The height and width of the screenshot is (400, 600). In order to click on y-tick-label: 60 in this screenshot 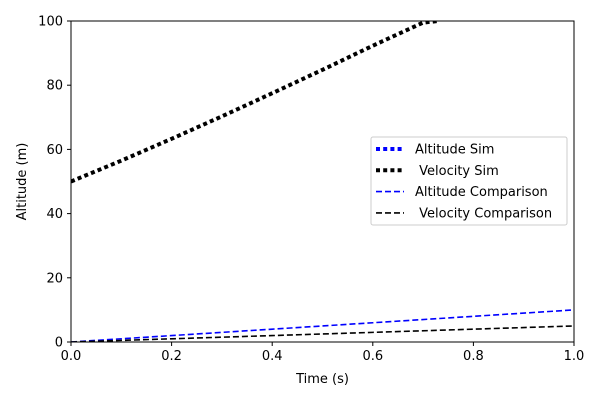, I will do `click(54, 150)`.